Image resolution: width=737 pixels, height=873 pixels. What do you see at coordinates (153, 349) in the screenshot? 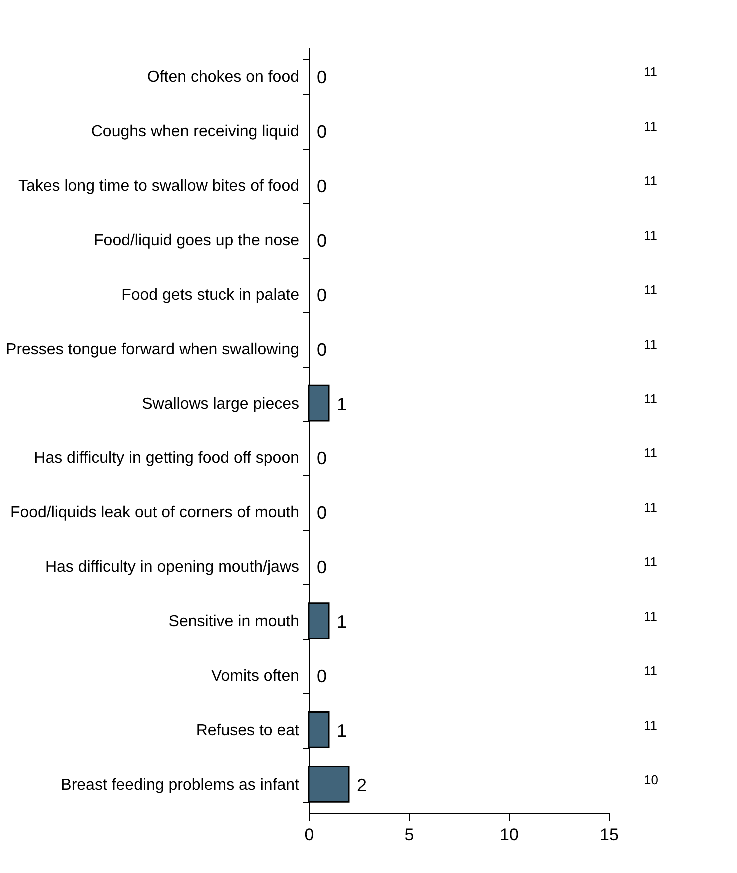
I see `y-tick-label: Presses tongue forward when swallowing` at bounding box center [153, 349].